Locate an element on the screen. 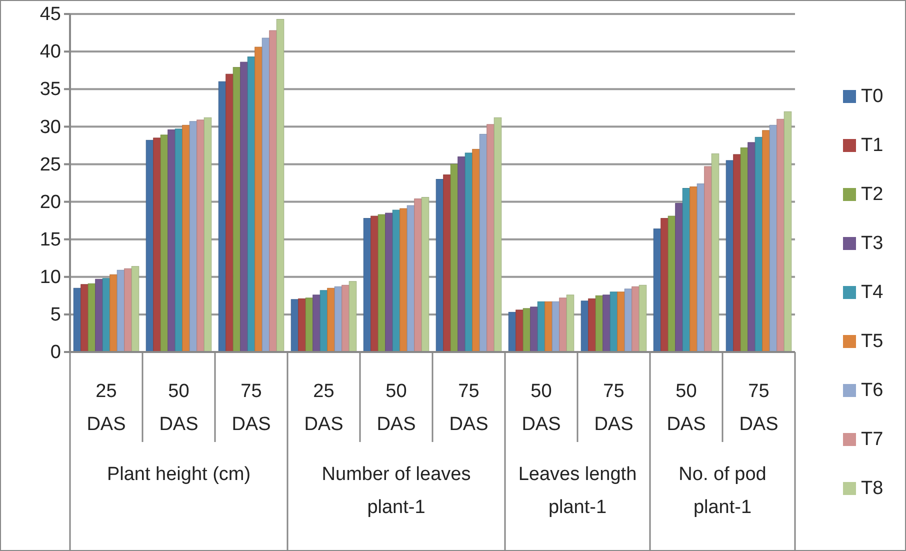  y-tick-label: 35 is located at coordinates (50, 89).